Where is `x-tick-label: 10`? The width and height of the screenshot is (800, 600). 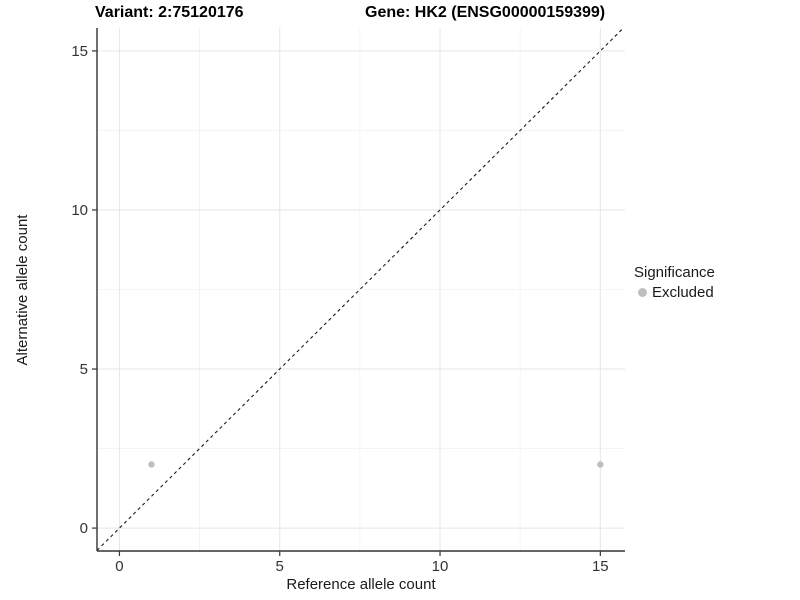 x-tick-label: 10 is located at coordinates (440, 566).